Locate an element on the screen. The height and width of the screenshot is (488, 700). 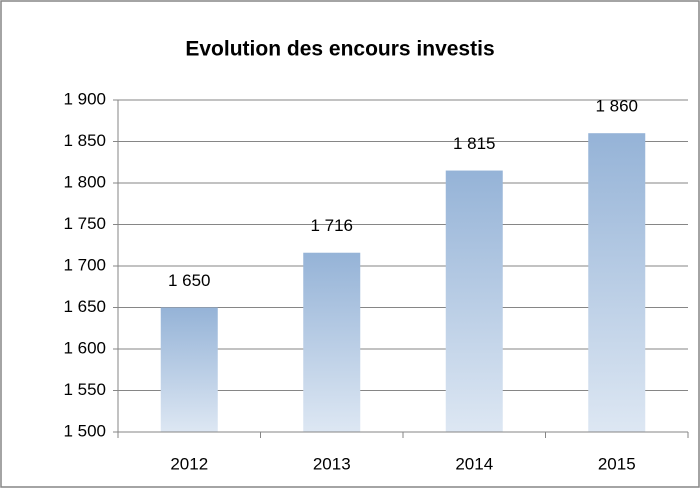
data-label: 1 650 is located at coordinates (189, 280).